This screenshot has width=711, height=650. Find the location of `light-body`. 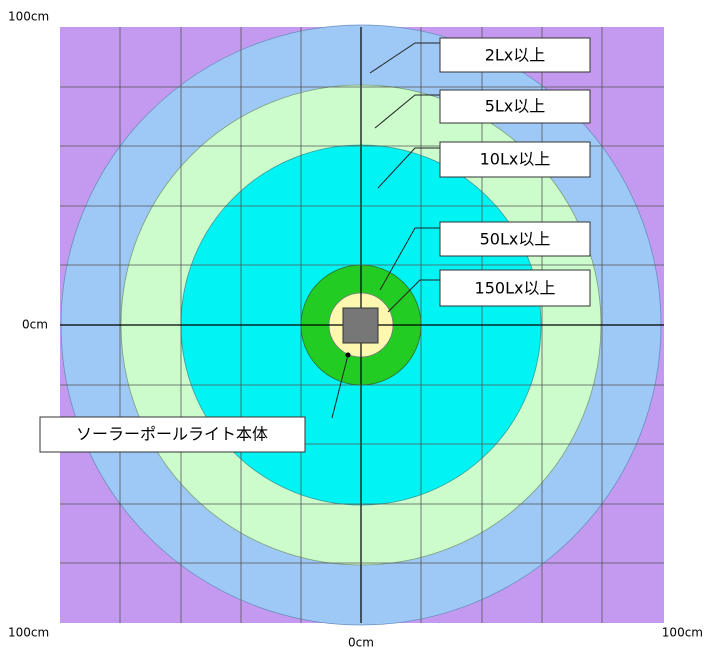

light-body is located at coordinates (360, 325).